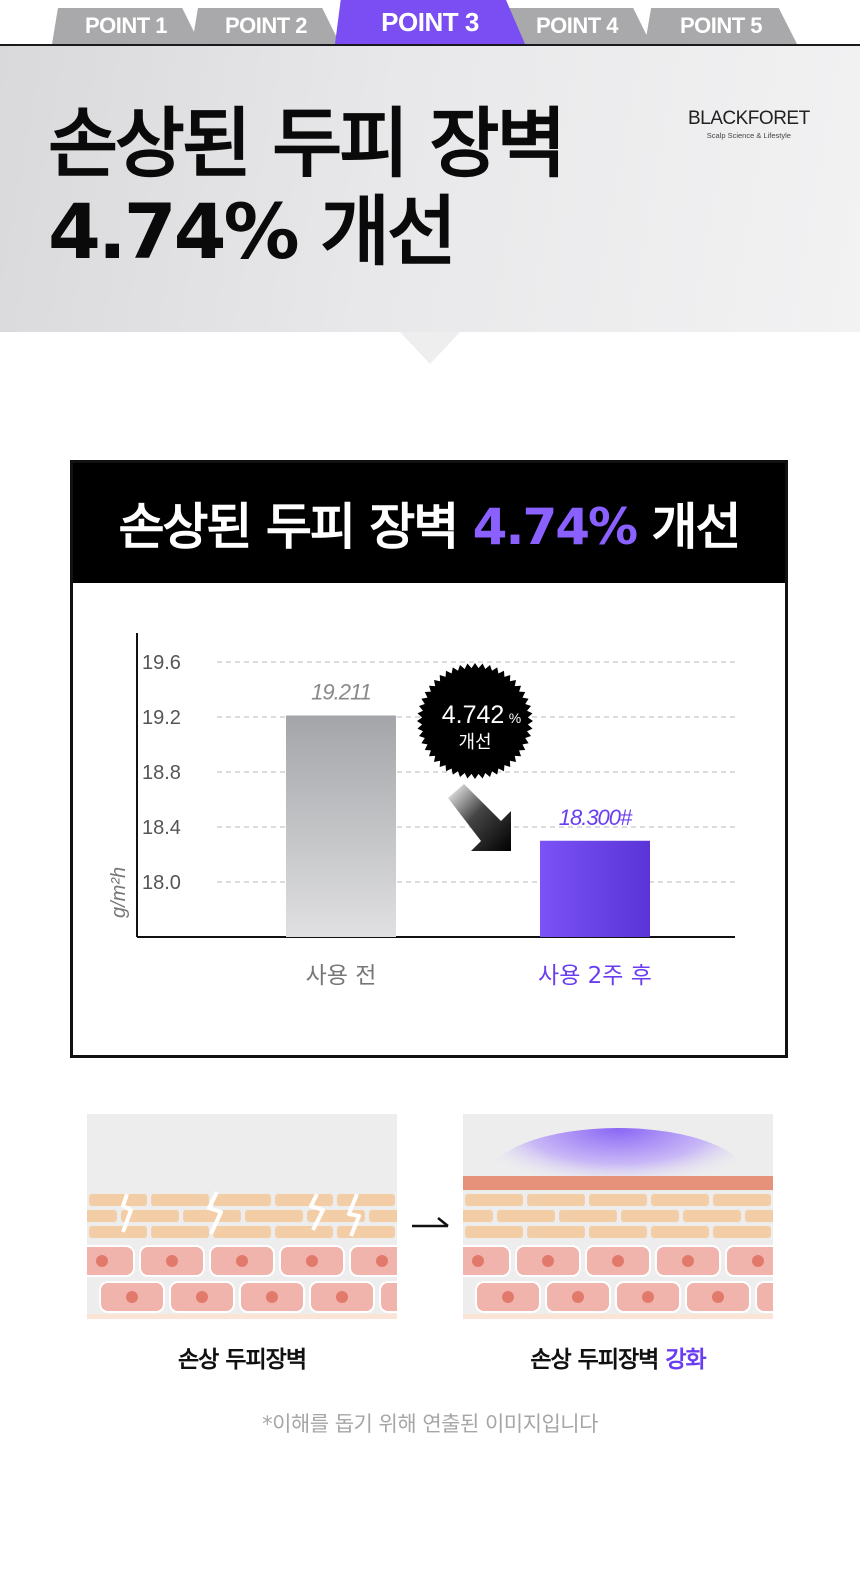 The height and width of the screenshot is (1594, 860). I want to click on improvement-badge, so click(475, 721).